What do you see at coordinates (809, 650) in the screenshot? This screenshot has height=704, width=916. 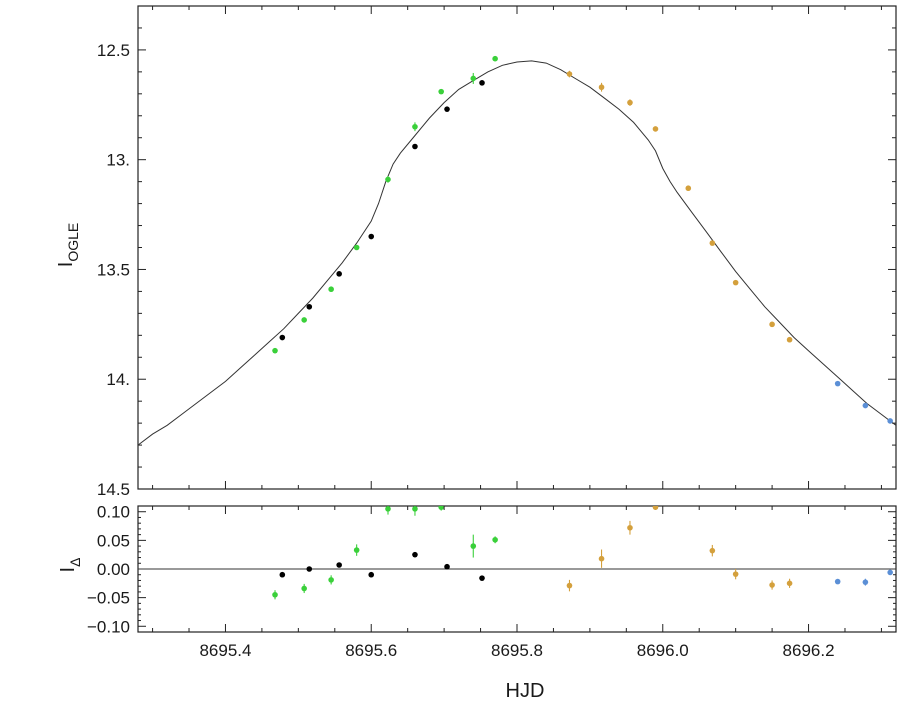 I see `x-tick-label: 8696.2` at bounding box center [809, 650].